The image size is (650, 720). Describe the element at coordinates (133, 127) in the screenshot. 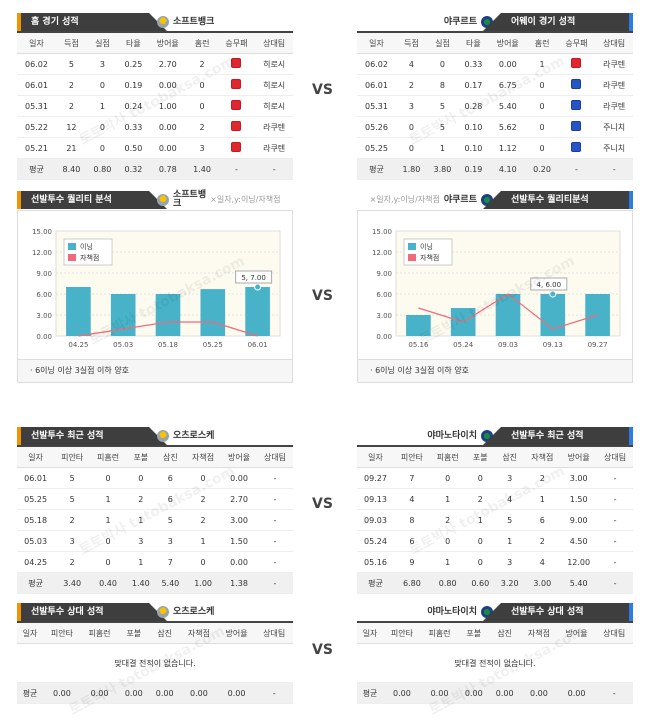

I see `table-cell: 0.33` at that location.